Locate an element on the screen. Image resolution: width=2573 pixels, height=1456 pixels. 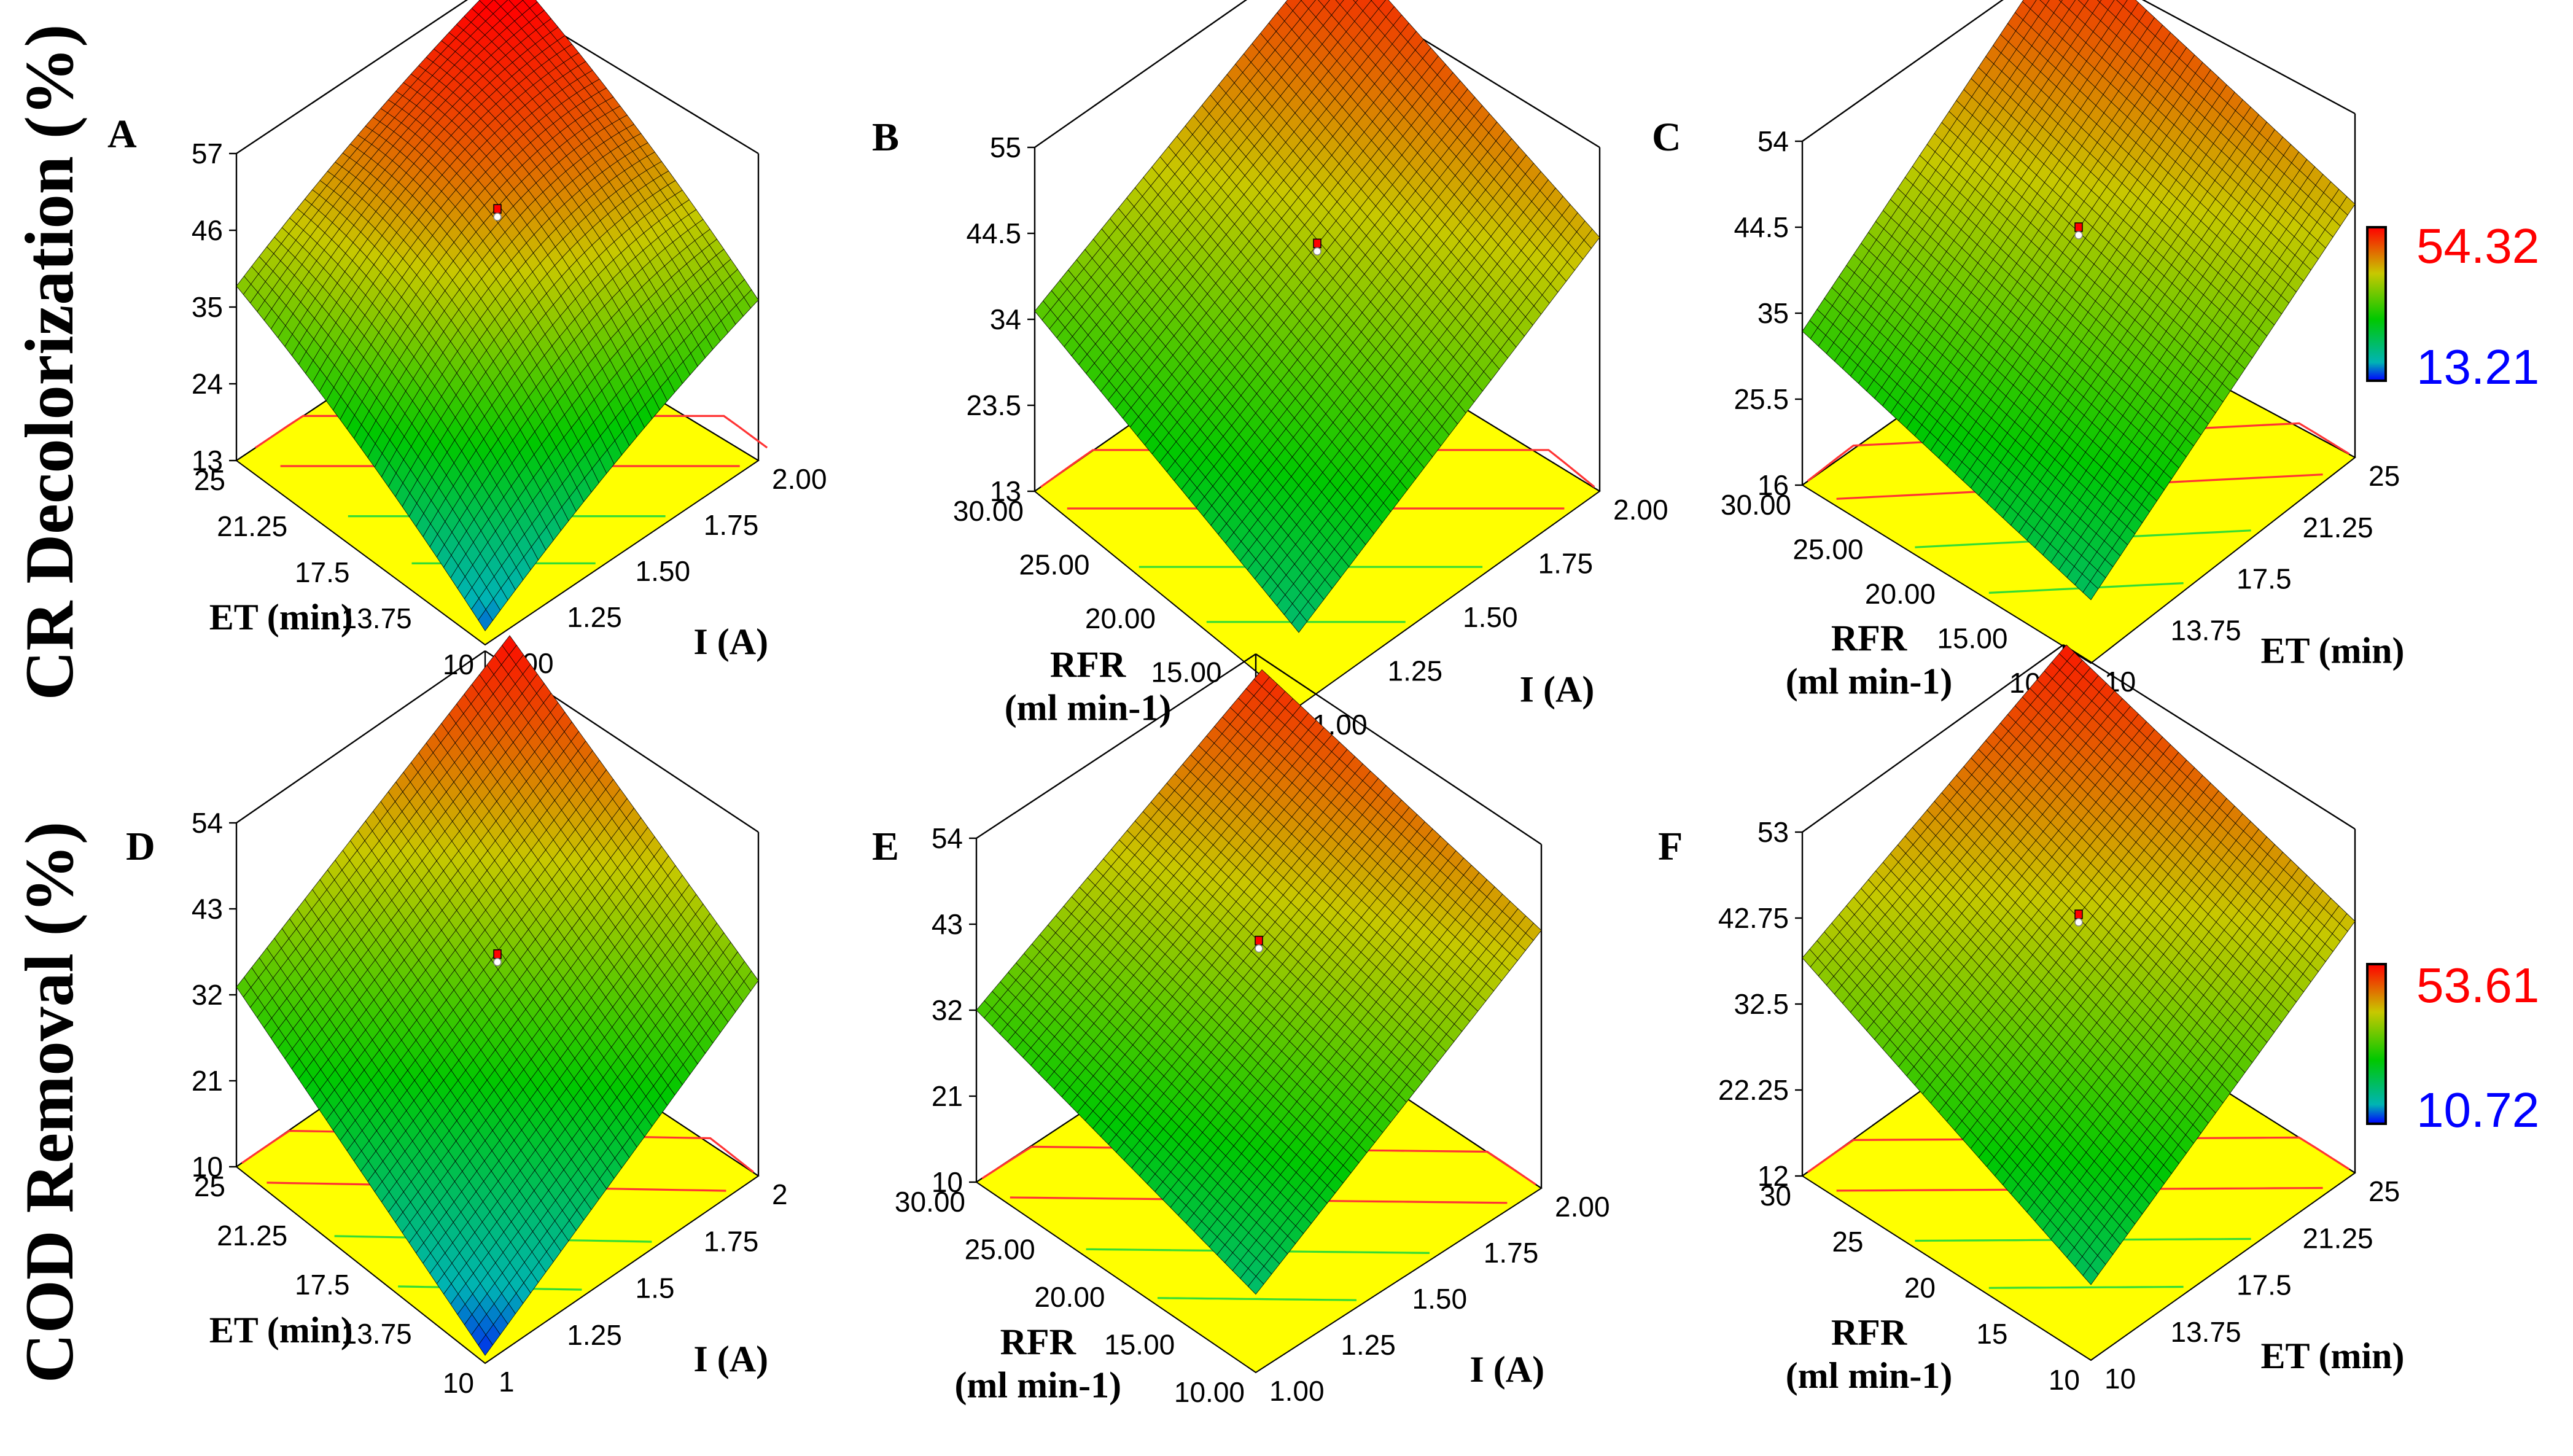
panel-letter: E is located at coordinates (885, 846).